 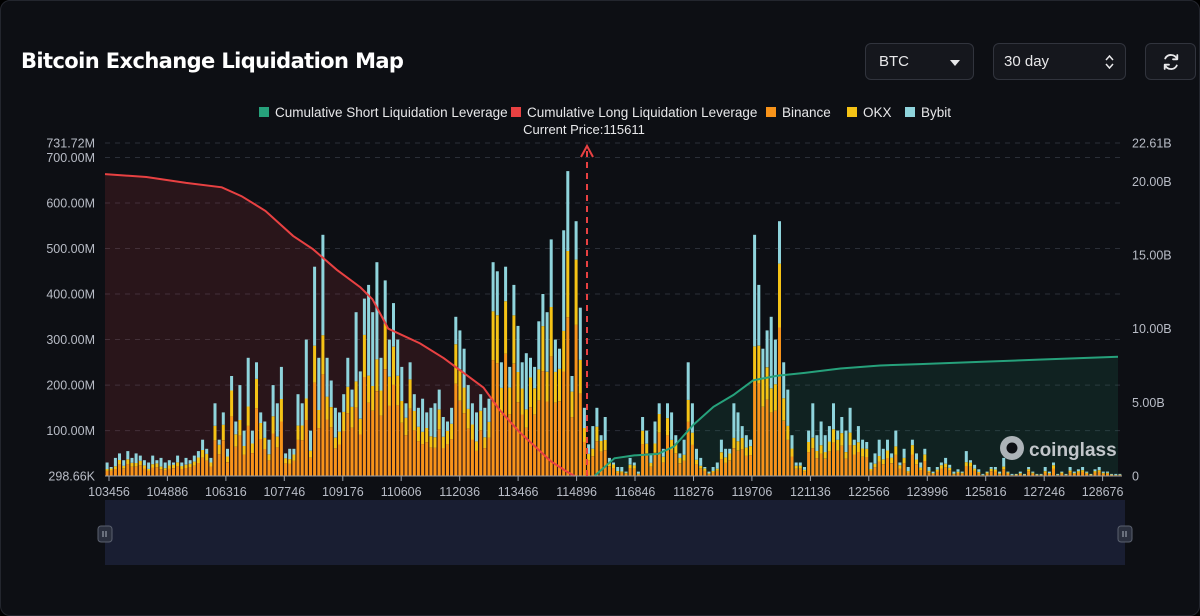 What do you see at coordinates (688, 410) in the screenshot?
I see `bar-140-okx` at bounding box center [688, 410].